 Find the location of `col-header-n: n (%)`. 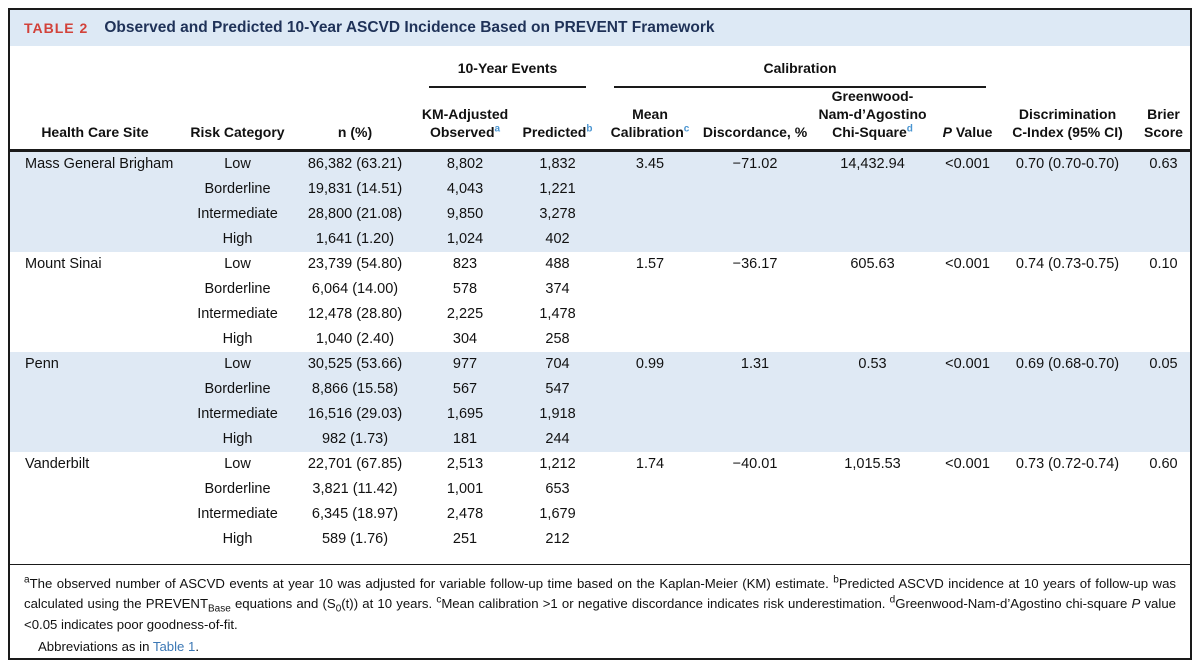

col-header-n: n (%) is located at coordinates (355, 119).